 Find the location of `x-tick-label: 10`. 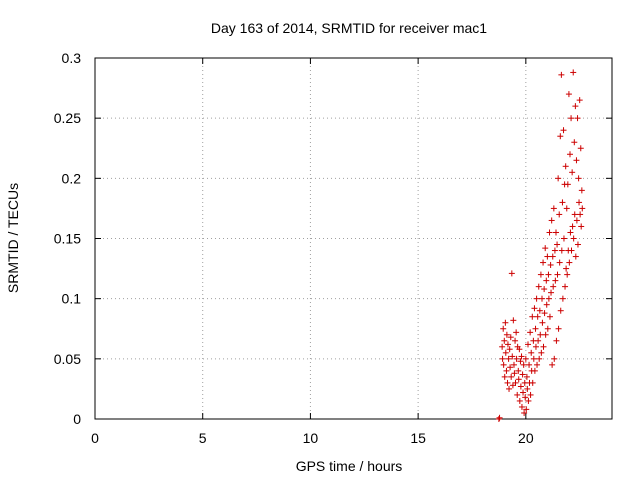

x-tick-label: 10 is located at coordinates (311, 438).